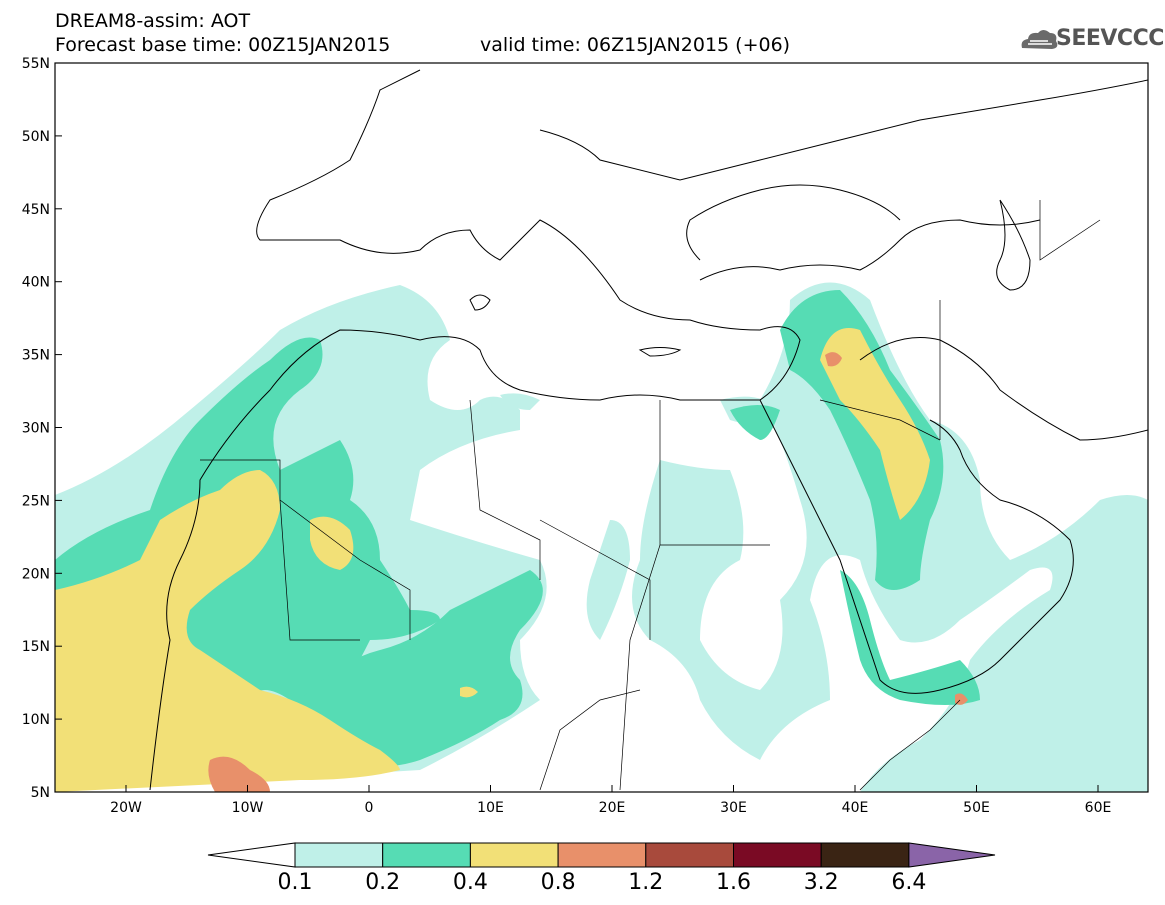 The height and width of the screenshot is (905, 1165). What do you see at coordinates (40, 793) in the screenshot?
I see `lat-tick-label: 5N` at bounding box center [40, 793].